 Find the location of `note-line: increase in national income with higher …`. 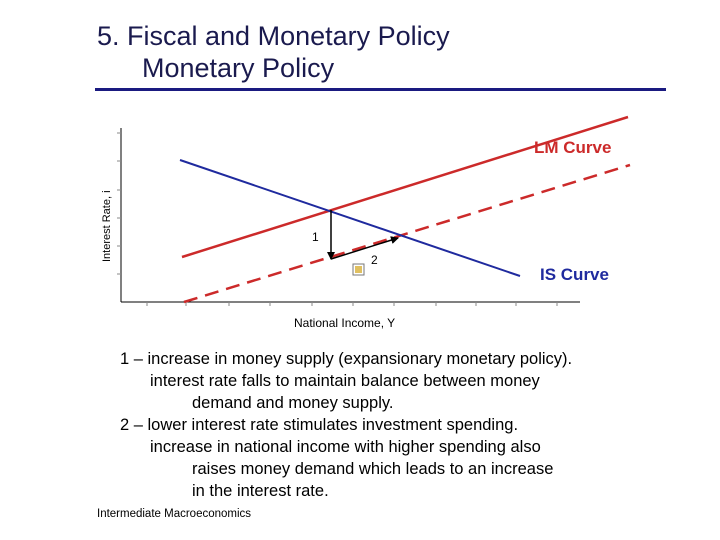

note-line: increase in national income with higher … is located at coordinates (345, 447).